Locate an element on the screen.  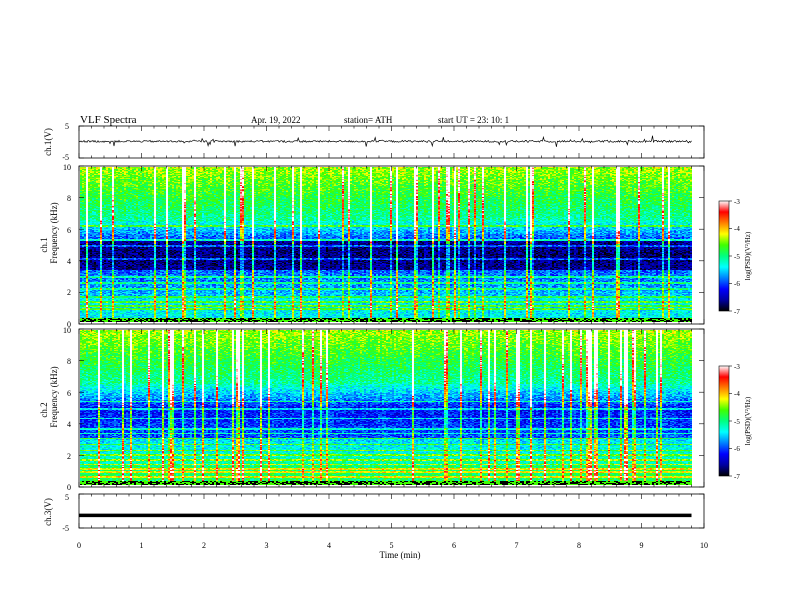
ch2-spectrogram-channel-label: ch.2 is located at coordinates (44, 409).